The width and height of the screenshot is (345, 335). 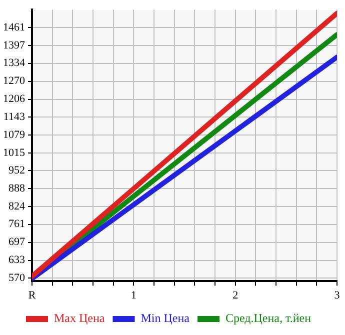 What do you see at coordinates (14, 27) in the screenshot?
I see `y-tick-label: 1461` at bounding box center [14, 27].